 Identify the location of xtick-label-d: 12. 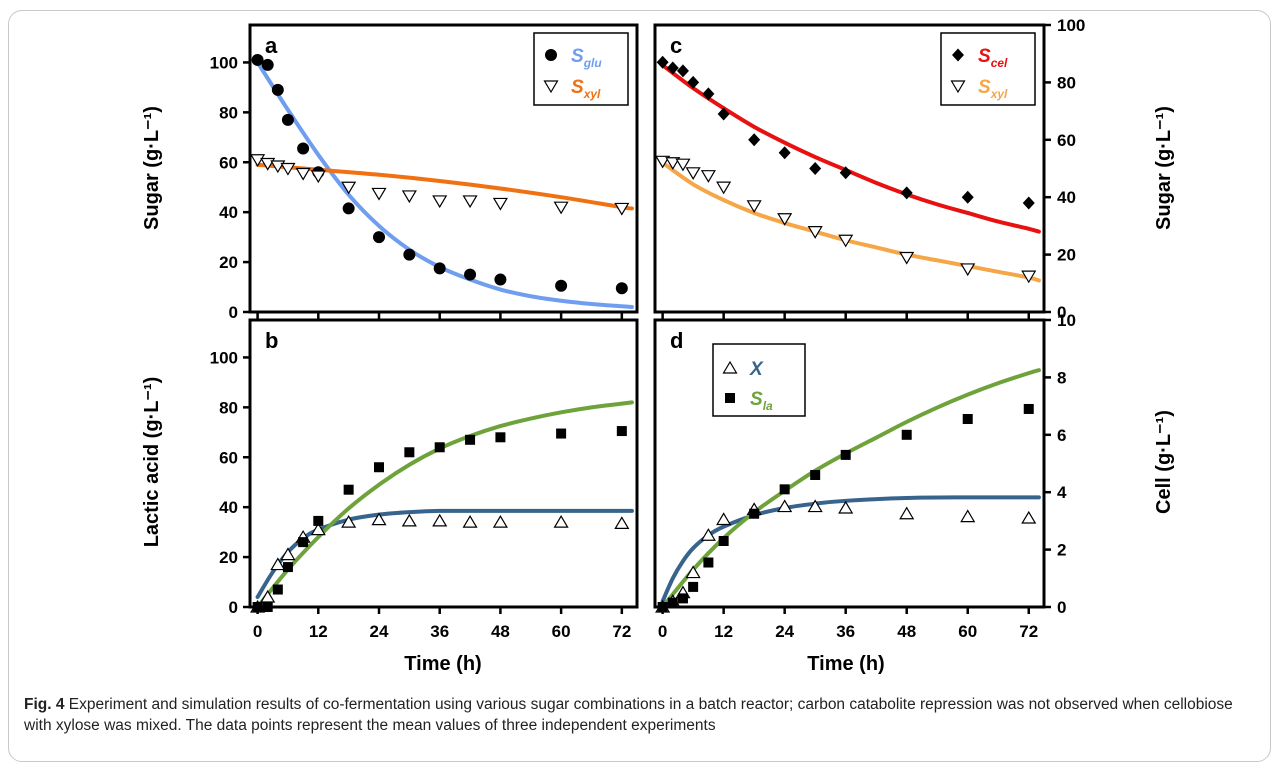
(723, 631).